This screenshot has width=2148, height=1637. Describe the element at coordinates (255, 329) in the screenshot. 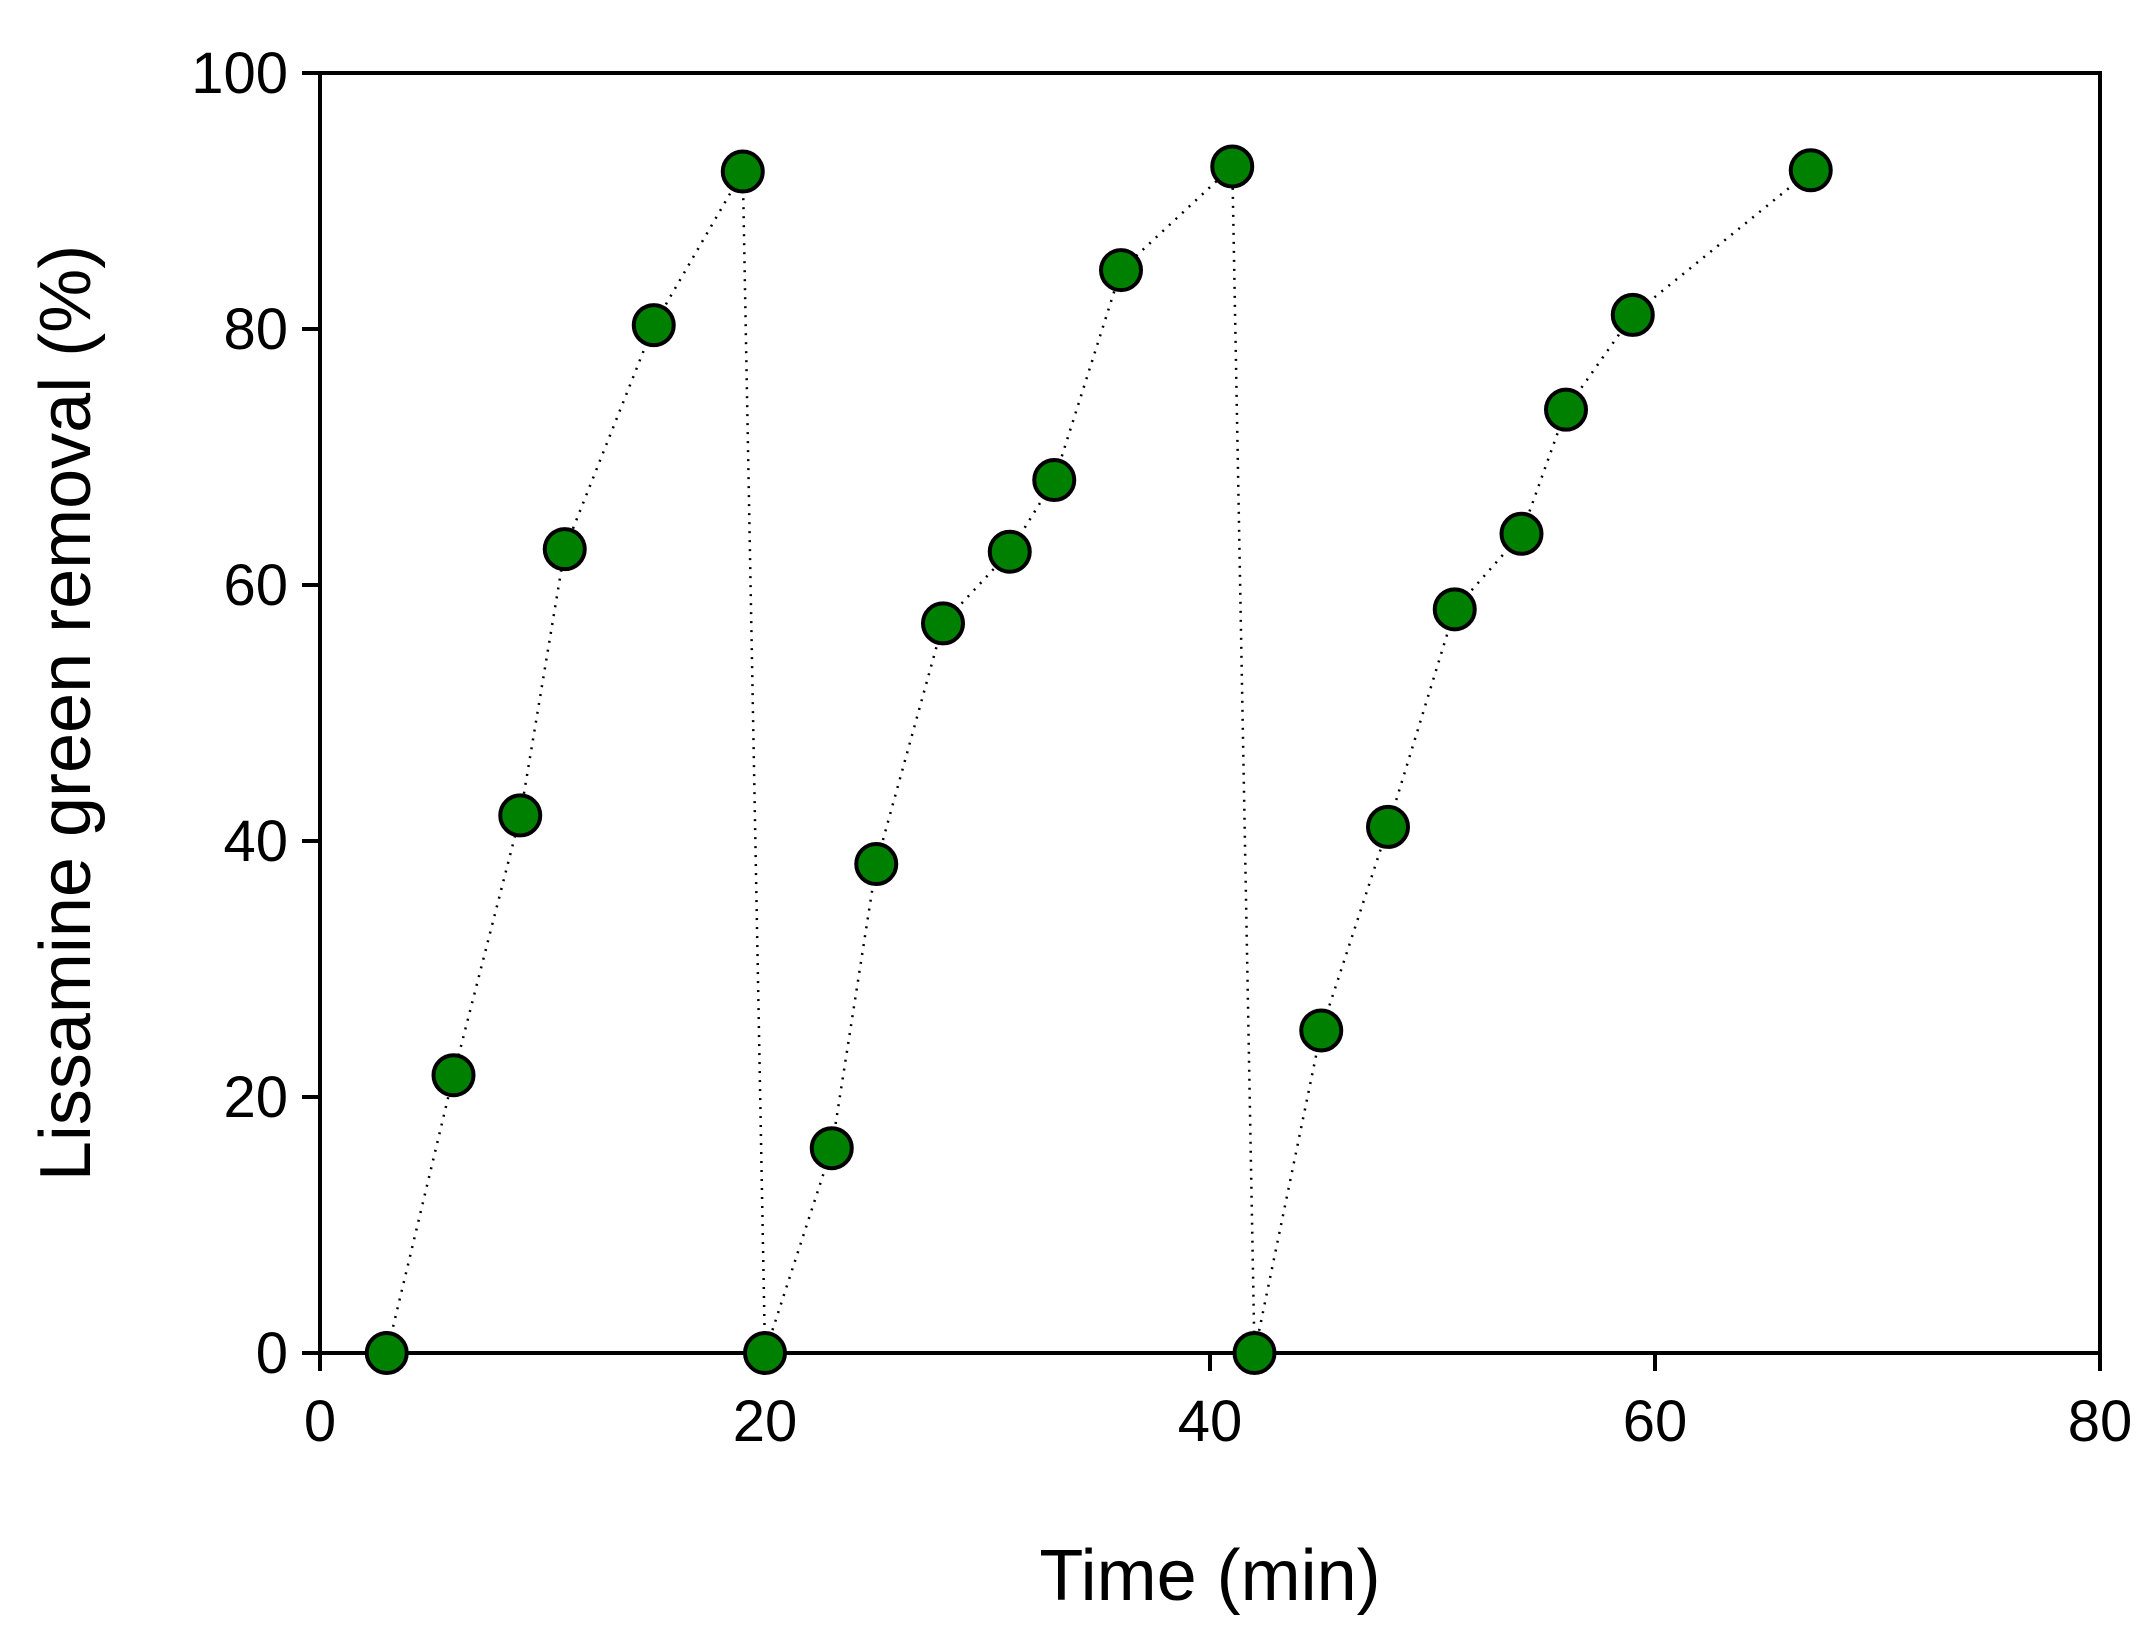

I see `y-tick-label: 80` at that location.